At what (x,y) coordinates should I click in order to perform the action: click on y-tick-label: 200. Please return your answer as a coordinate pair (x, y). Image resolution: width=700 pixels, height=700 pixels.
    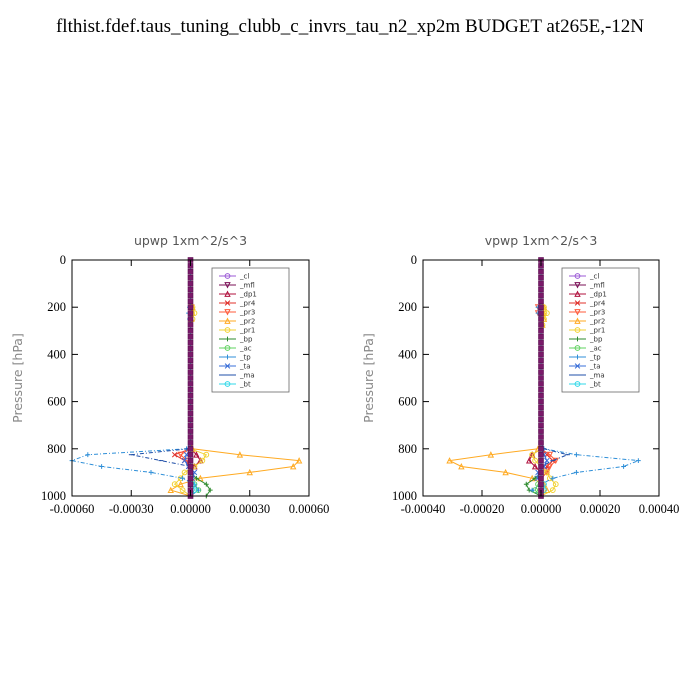
    Looking at the image, I should click on (407, 307).